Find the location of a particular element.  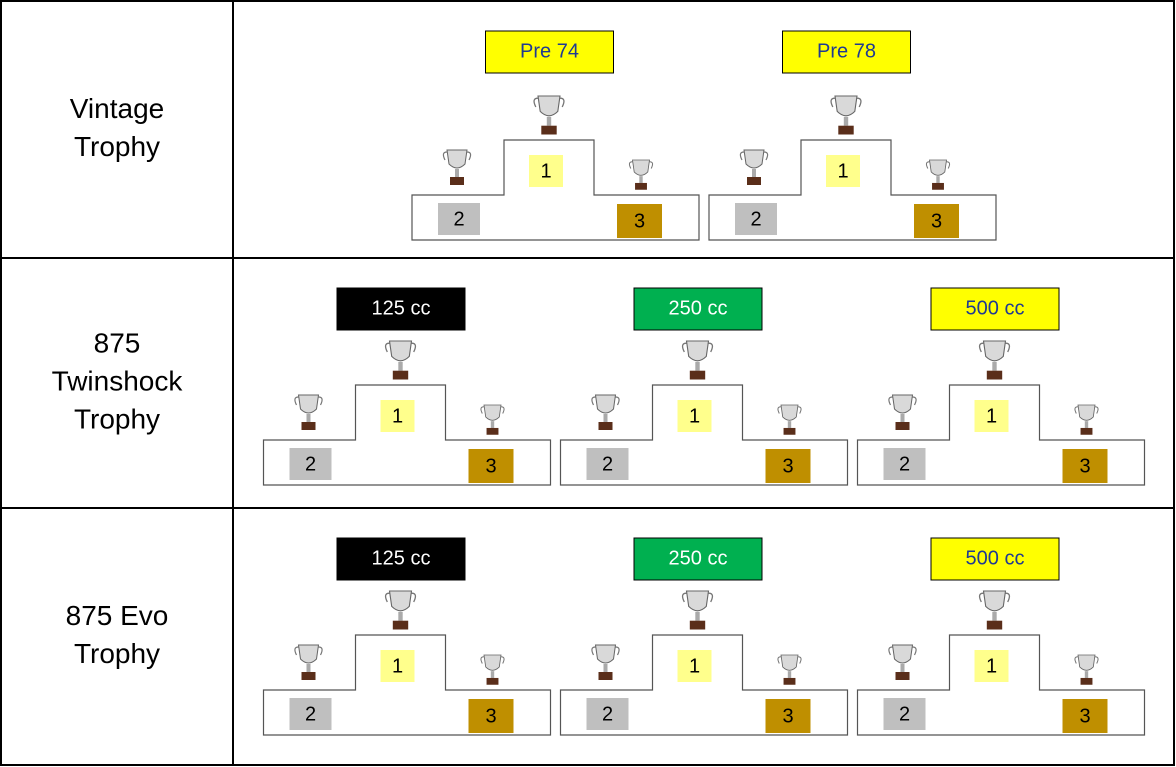

row-label: Vintage is located at coordinates (117, 108).